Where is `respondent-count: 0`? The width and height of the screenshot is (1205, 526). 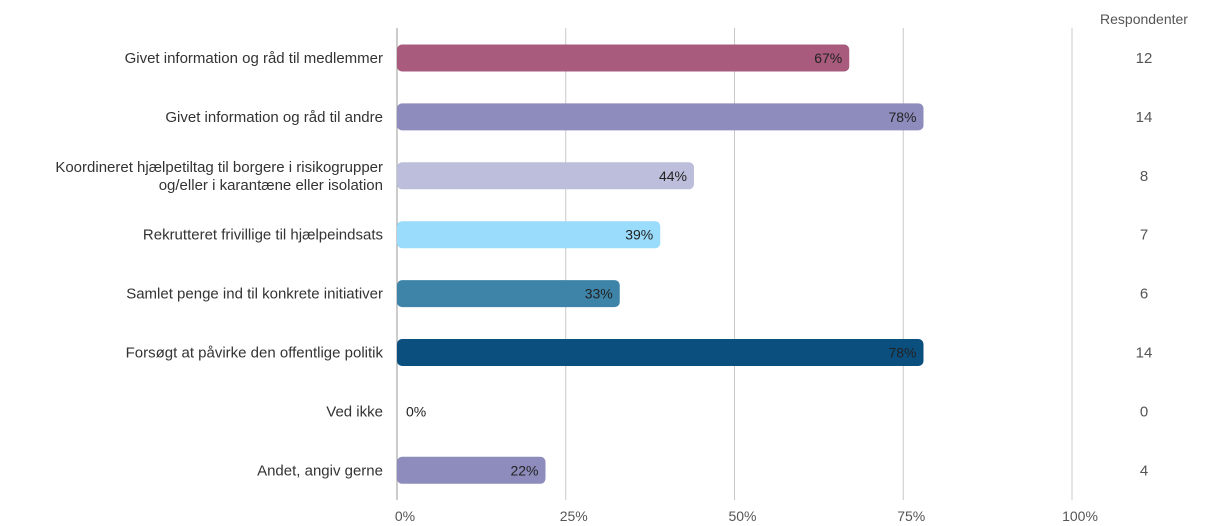 respondent-count: 0 is located at coordinates (1144, 411).